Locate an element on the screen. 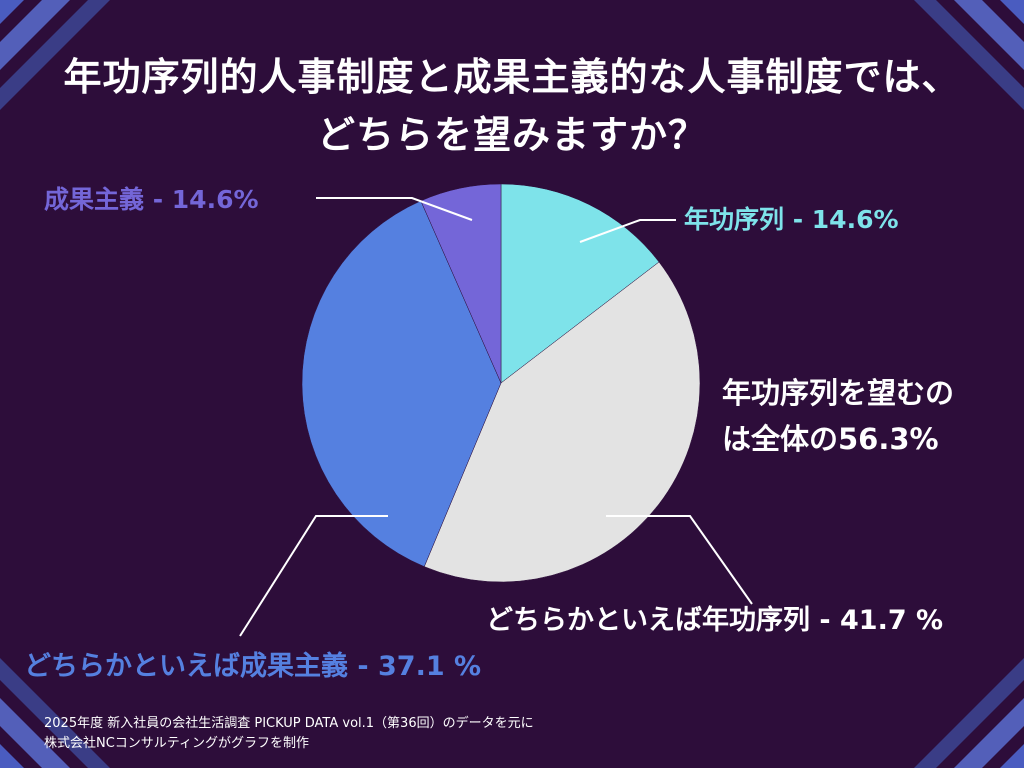 The image size is (1024, 768). data-label-dochira-nenko: どちらかといえば年功序列 - 41.7 % is located at coordinates (715, 620).